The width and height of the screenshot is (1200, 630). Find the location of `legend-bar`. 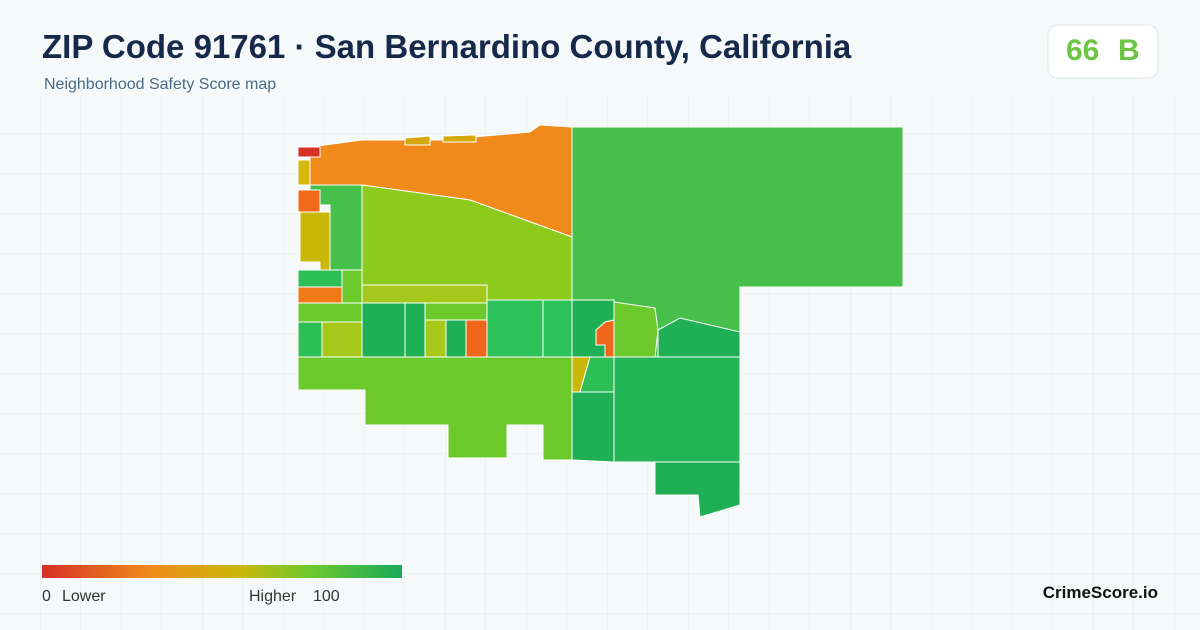

legend-bar is located at coordinates (222, 571).